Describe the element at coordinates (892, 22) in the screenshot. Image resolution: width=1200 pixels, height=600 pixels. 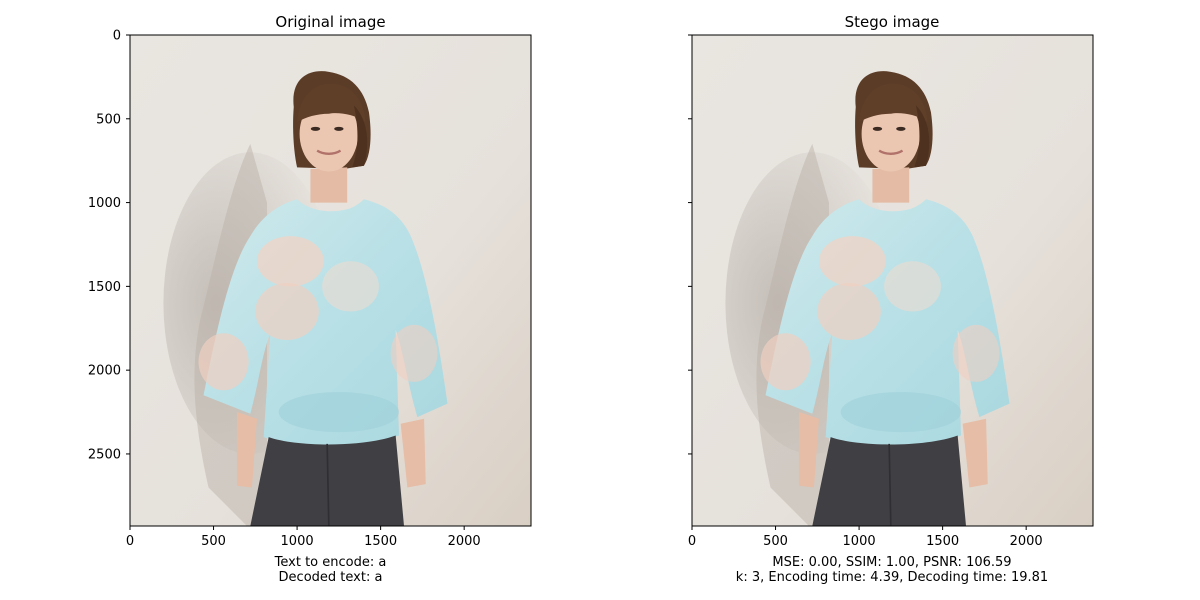
I see `right-axes-title: Stego image` at that location.